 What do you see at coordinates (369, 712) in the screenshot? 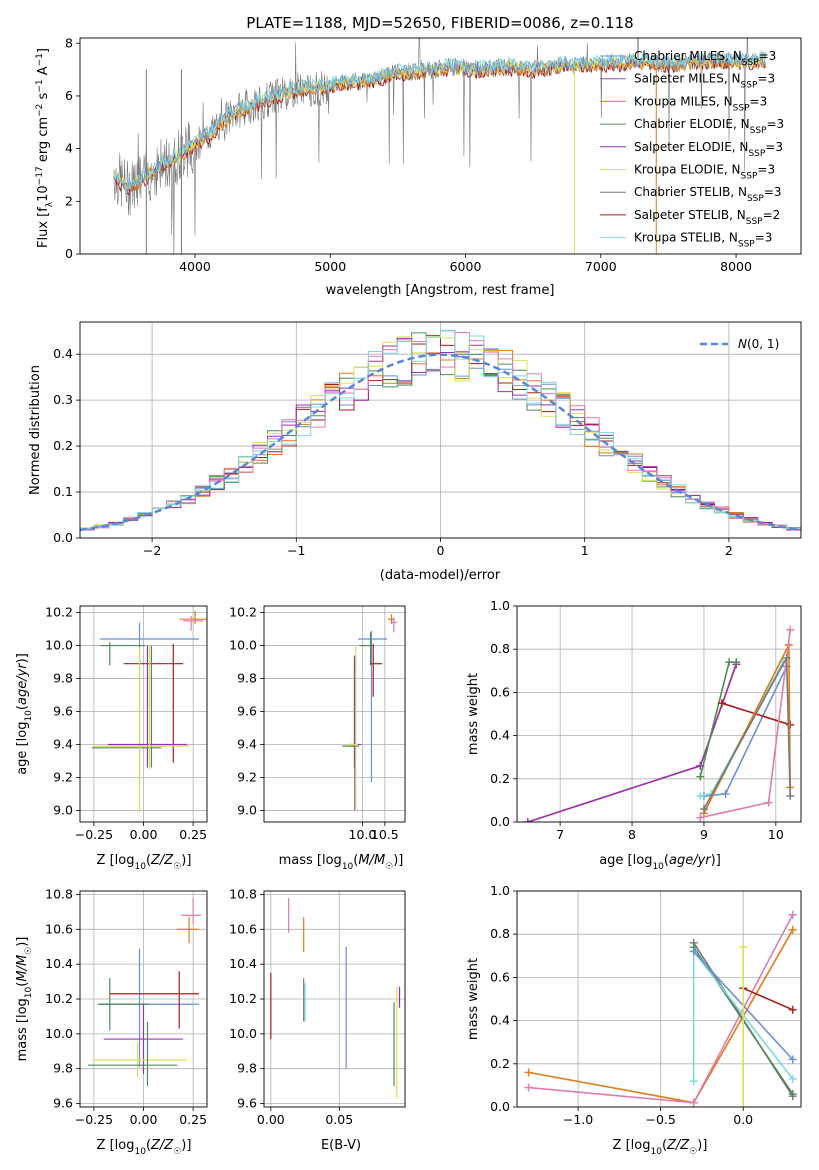
I see `age-mass-errorbars` at bounding box center [369, 712].